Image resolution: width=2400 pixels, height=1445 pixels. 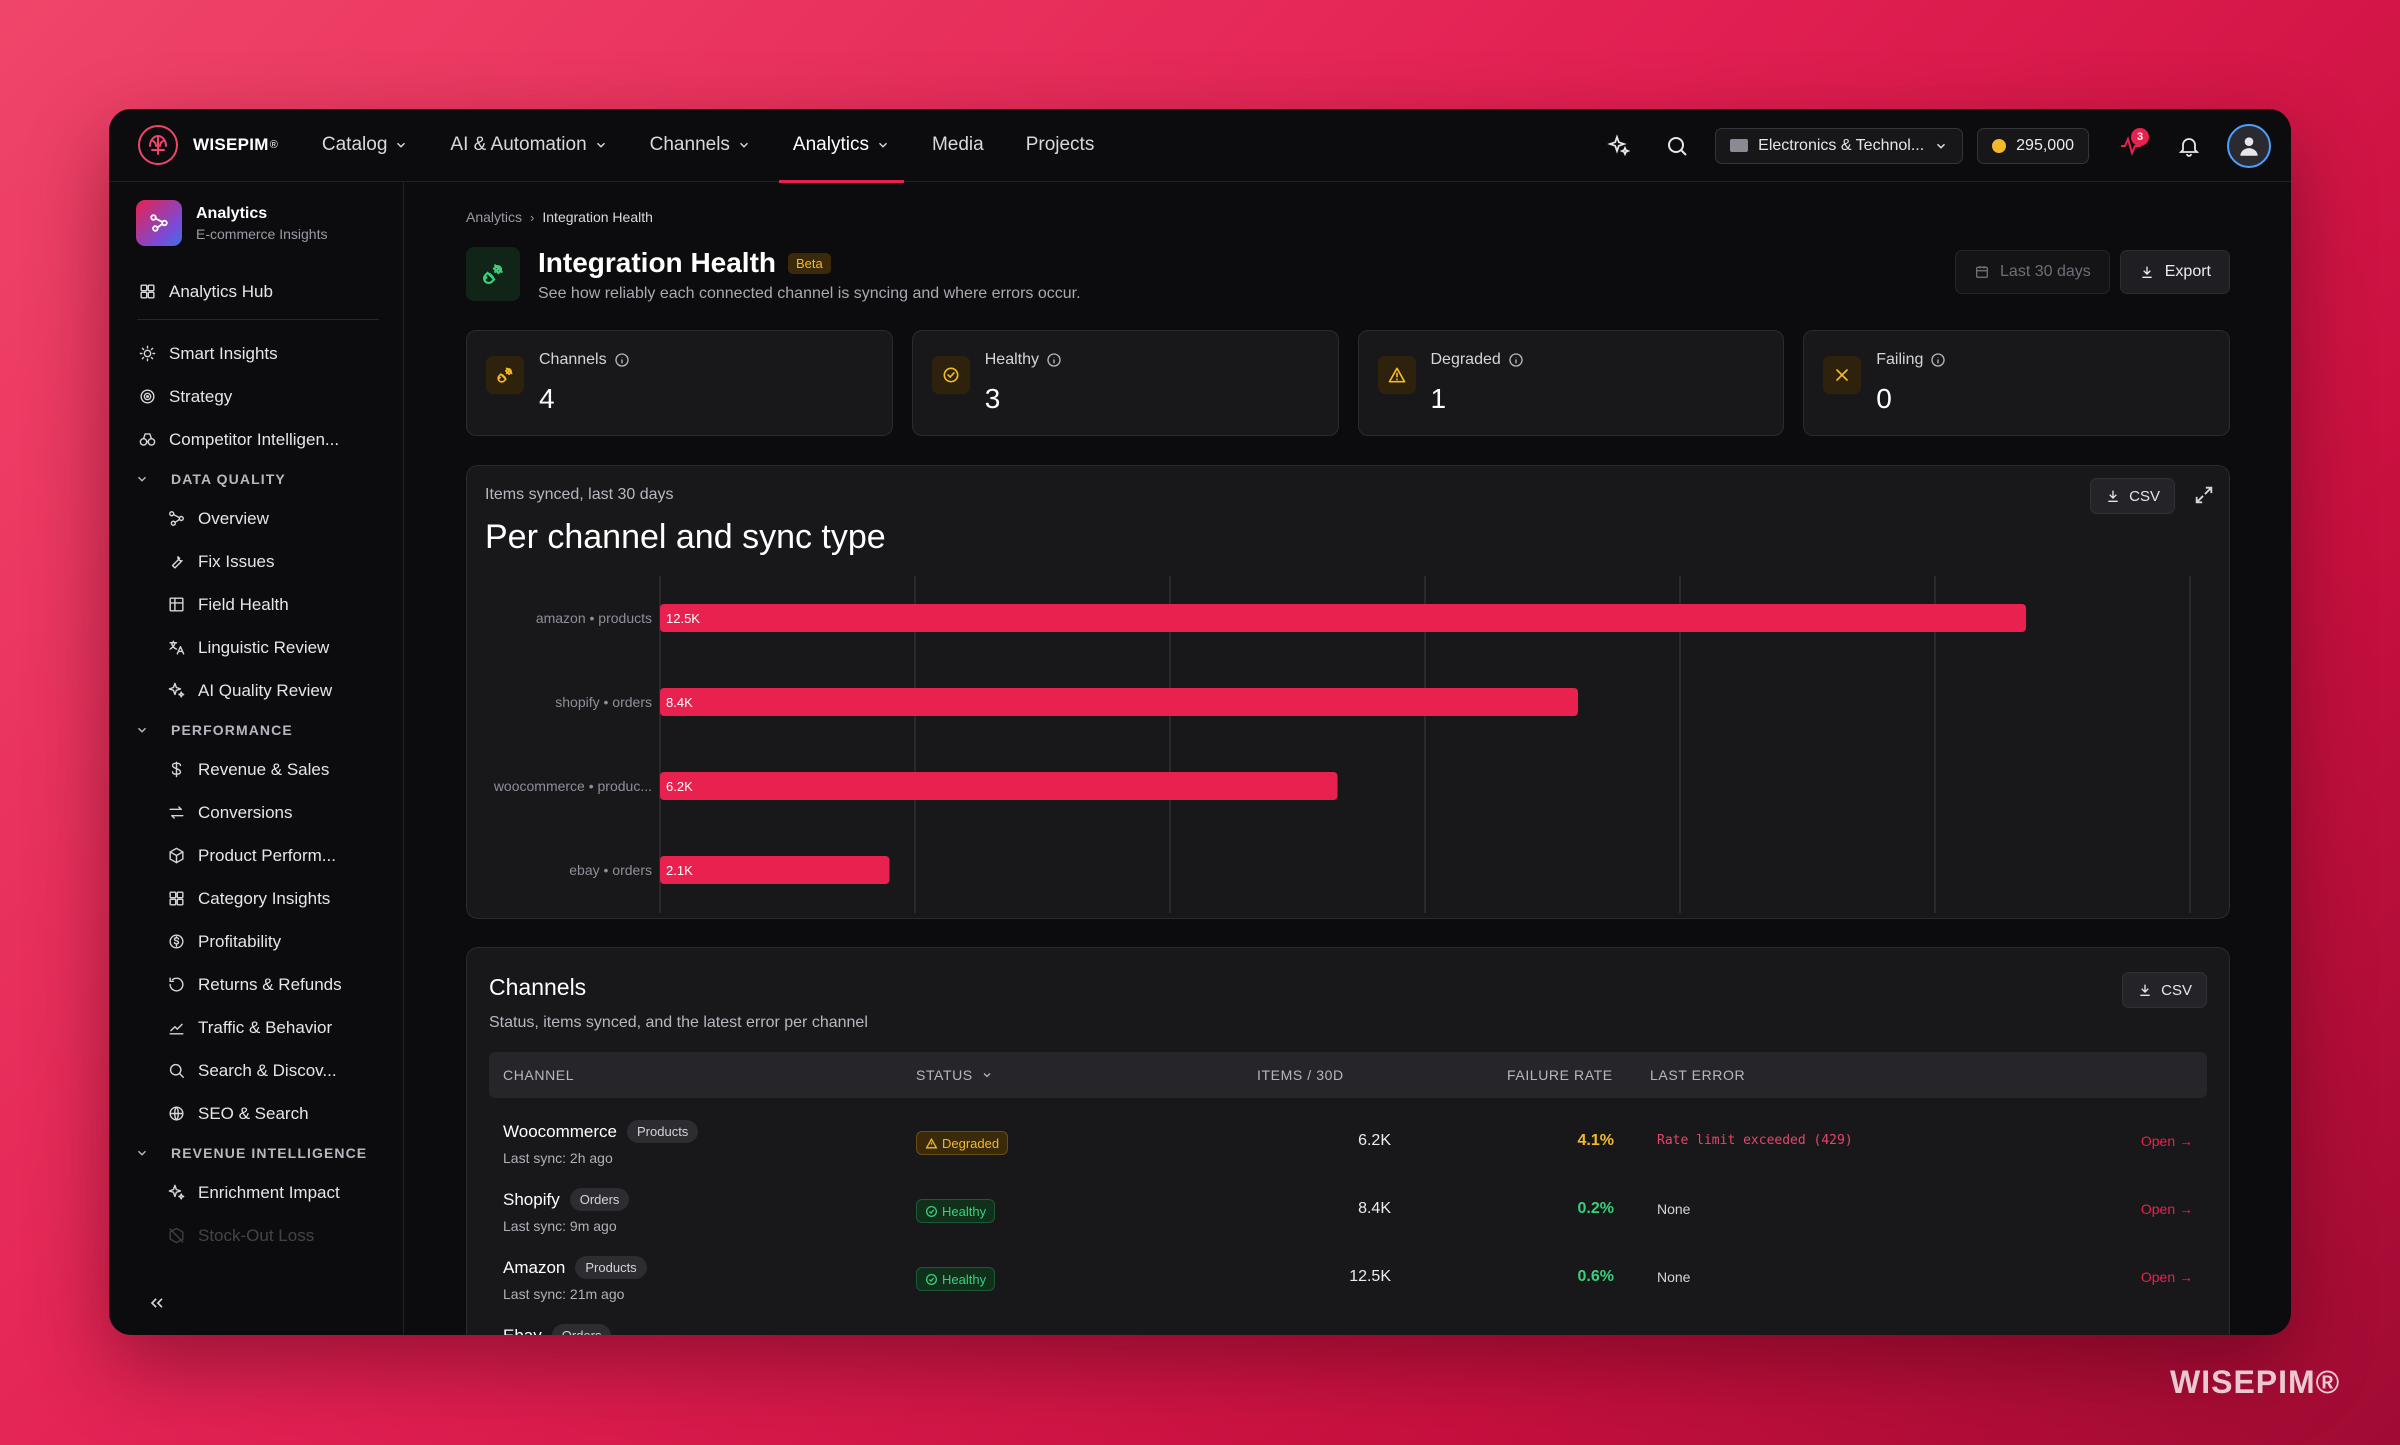 I want to click on globe-icon, so click(x=176, y=1113).